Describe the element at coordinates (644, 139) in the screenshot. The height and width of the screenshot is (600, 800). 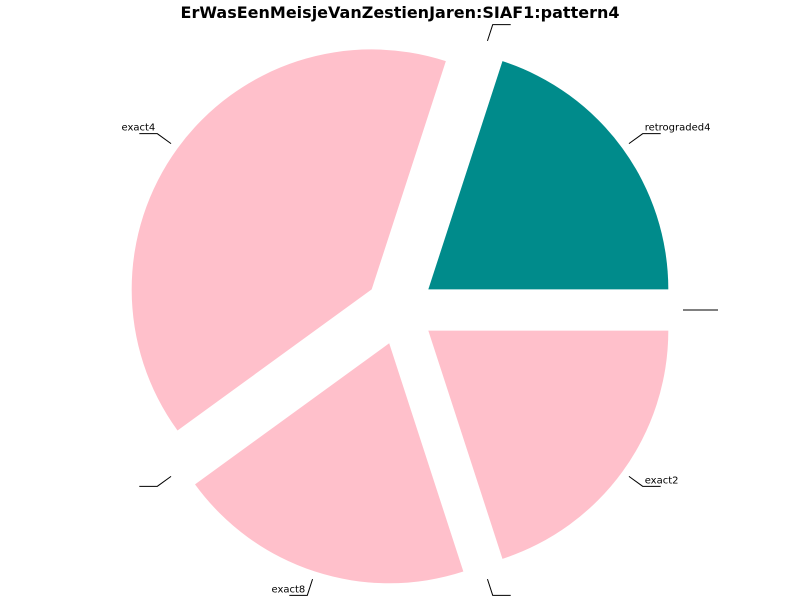
I see `leader-line-retrograded4` at that location.